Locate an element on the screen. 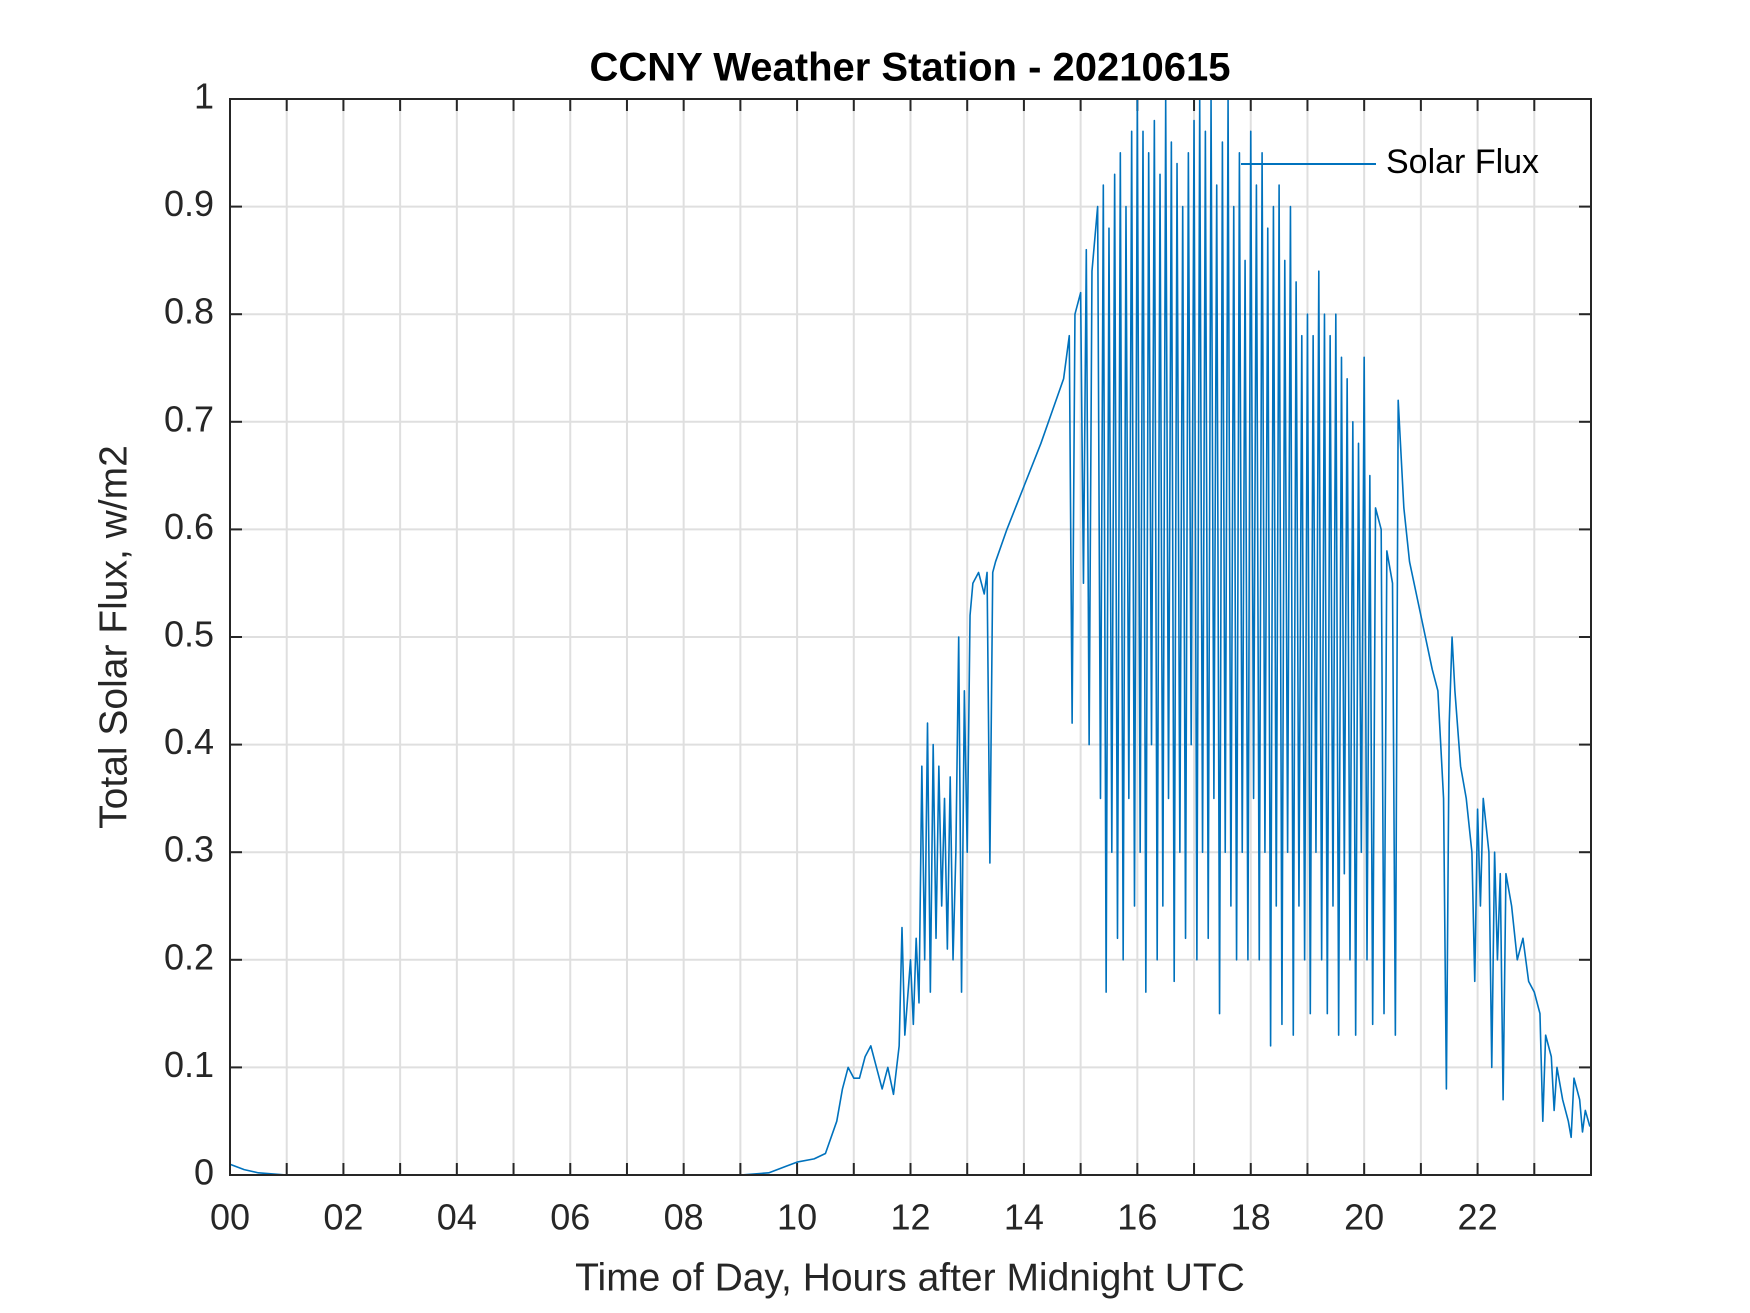 The height and width of the screenshot is (1313, 1750). y-tick-label: 0.4 is located at coordinates (189, 741).